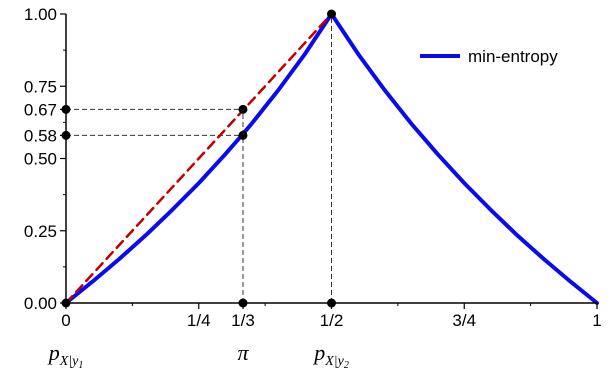 The image size is (613, 373). I want to click on x-annotations: pX|y1 π pX|y2, so click(198, 355).